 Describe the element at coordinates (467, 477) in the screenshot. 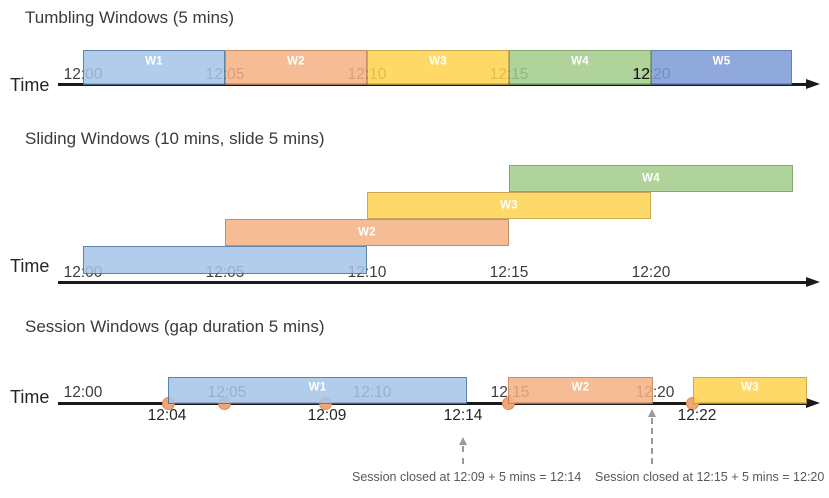

I see `session-closed-annotation-1: Session closed at 12:09 + 5 mins = 12:14` at that location.